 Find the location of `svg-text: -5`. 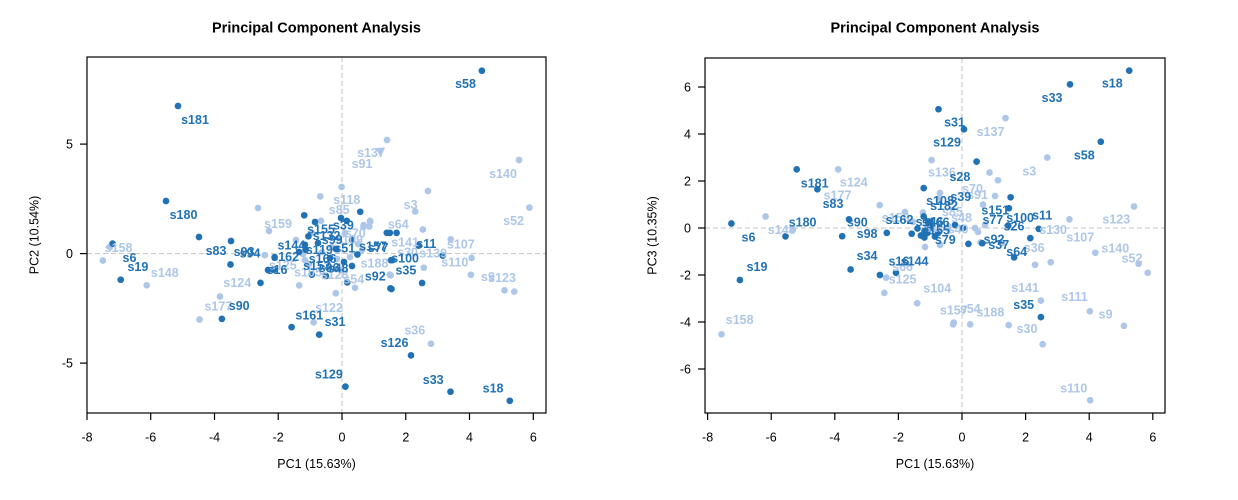

svg-text: -5 is located at coordinates (67, 363).